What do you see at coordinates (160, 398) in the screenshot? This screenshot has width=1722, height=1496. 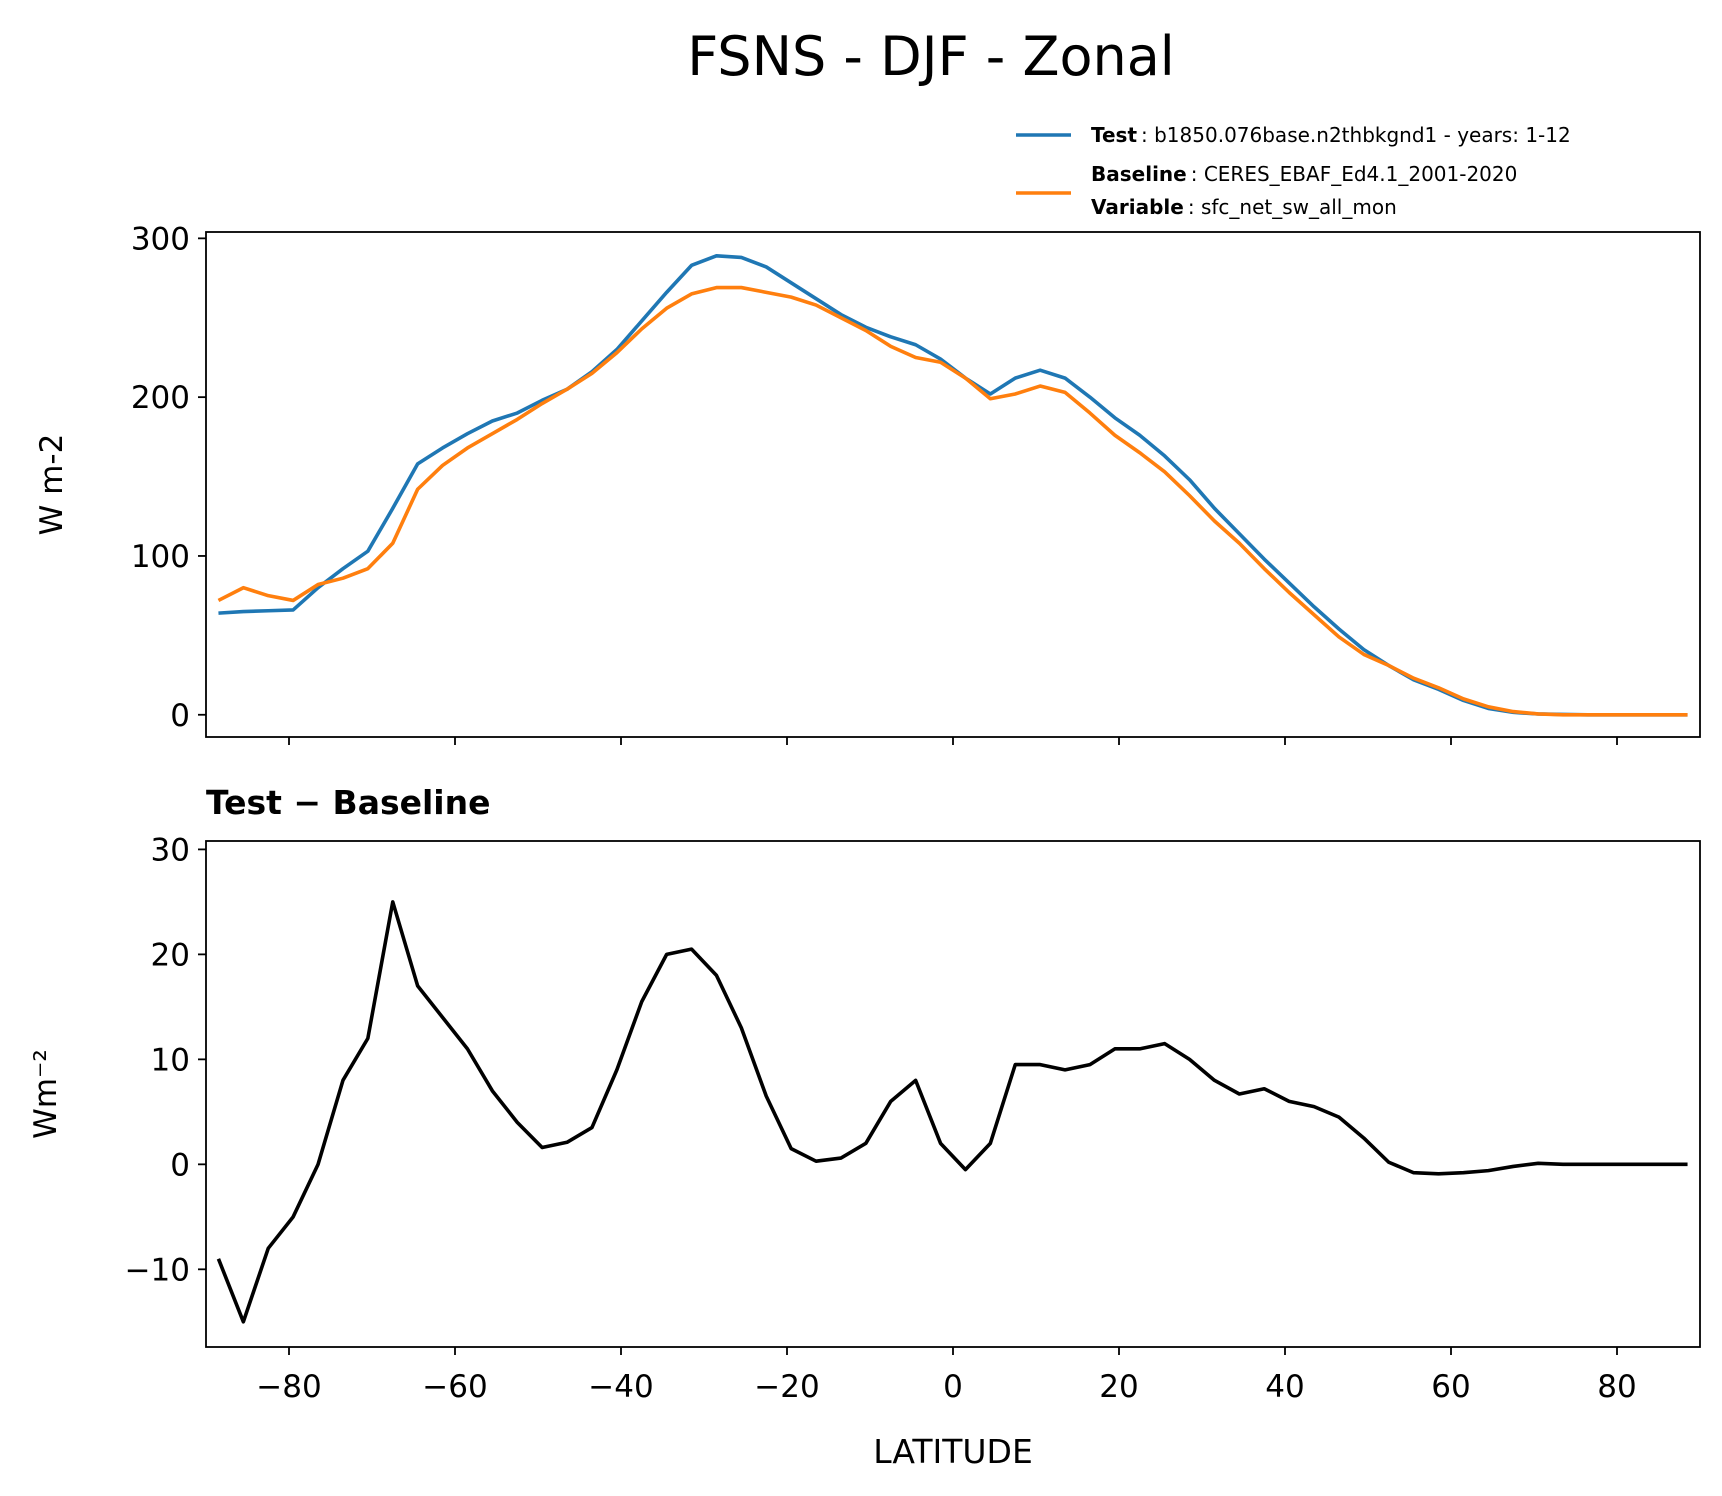 I see `y-tick-label: 200` at bounding box center [160, 398].